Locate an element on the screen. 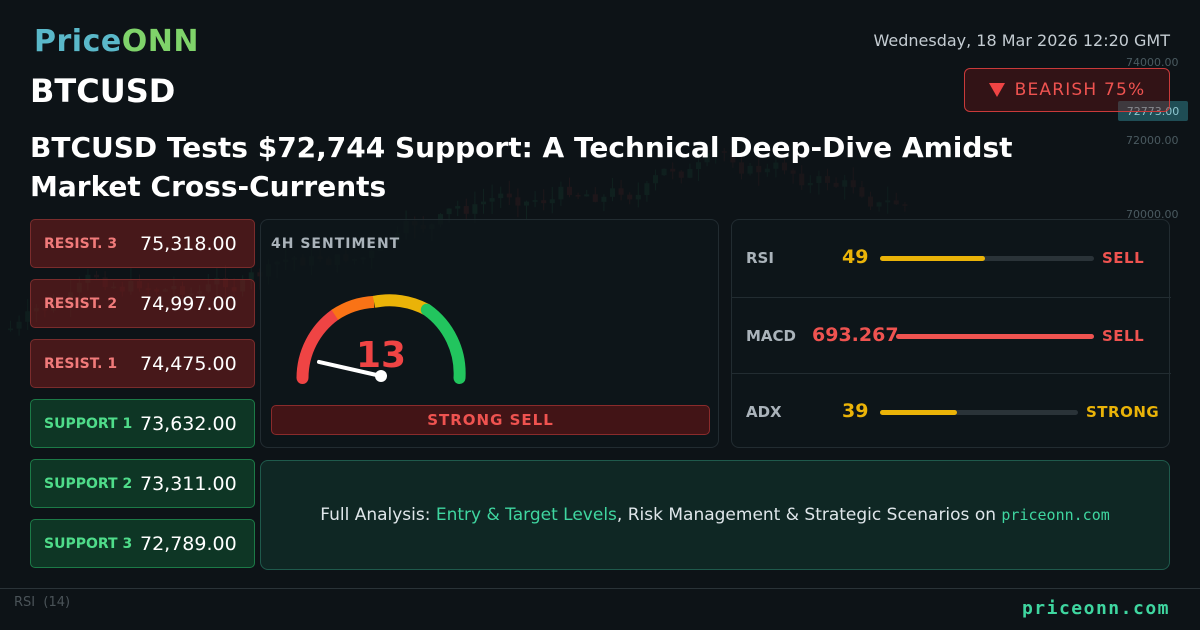 The image size is (1200, 630). level-support-2: SUPPORT 2 73,311.00 is located at coordinates (142, 483).